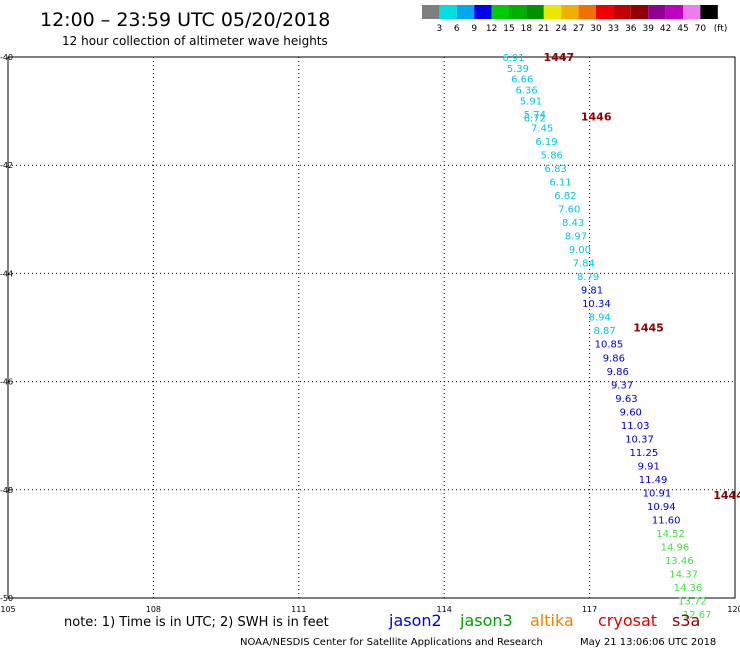 This screenshot has height=650, width=740. Describe the element at coordinates (486, 620) in the screenshot. I see `satellite-jason3: jason3` at that location.